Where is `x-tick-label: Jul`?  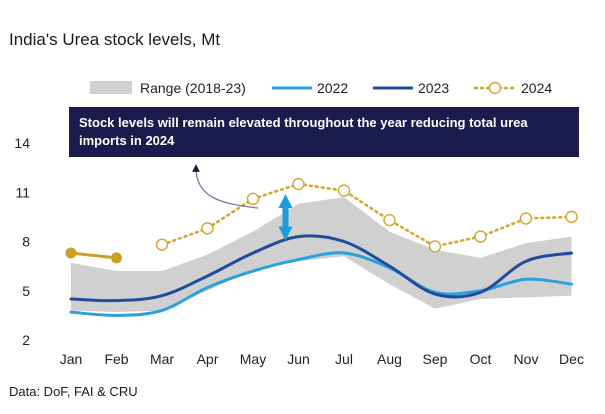
x-tick-label: Jul is located at coordinates (344, 359).